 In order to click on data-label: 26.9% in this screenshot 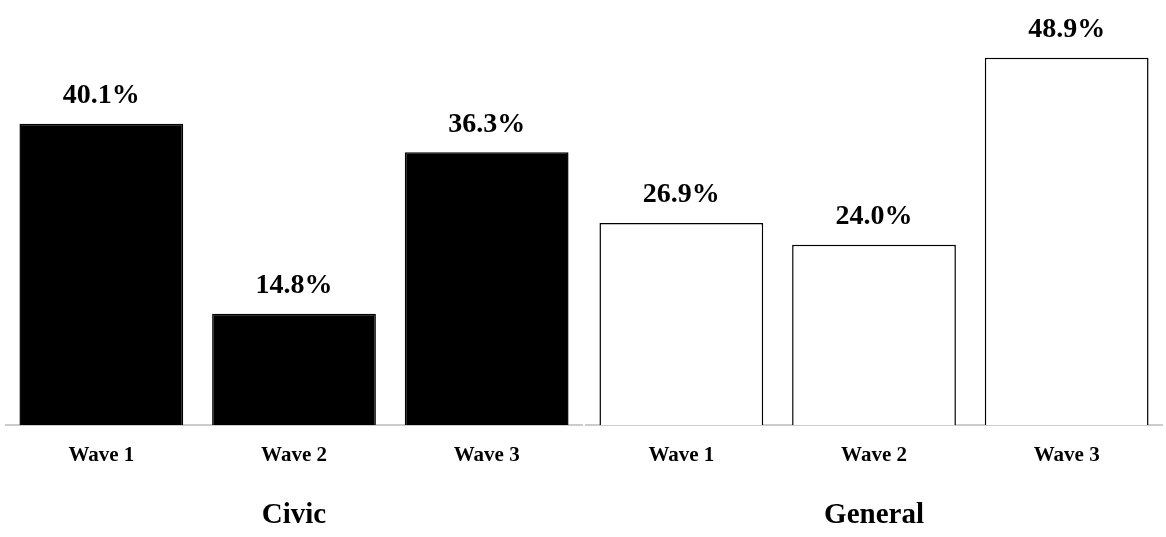, I will do `click(681, 193)`.